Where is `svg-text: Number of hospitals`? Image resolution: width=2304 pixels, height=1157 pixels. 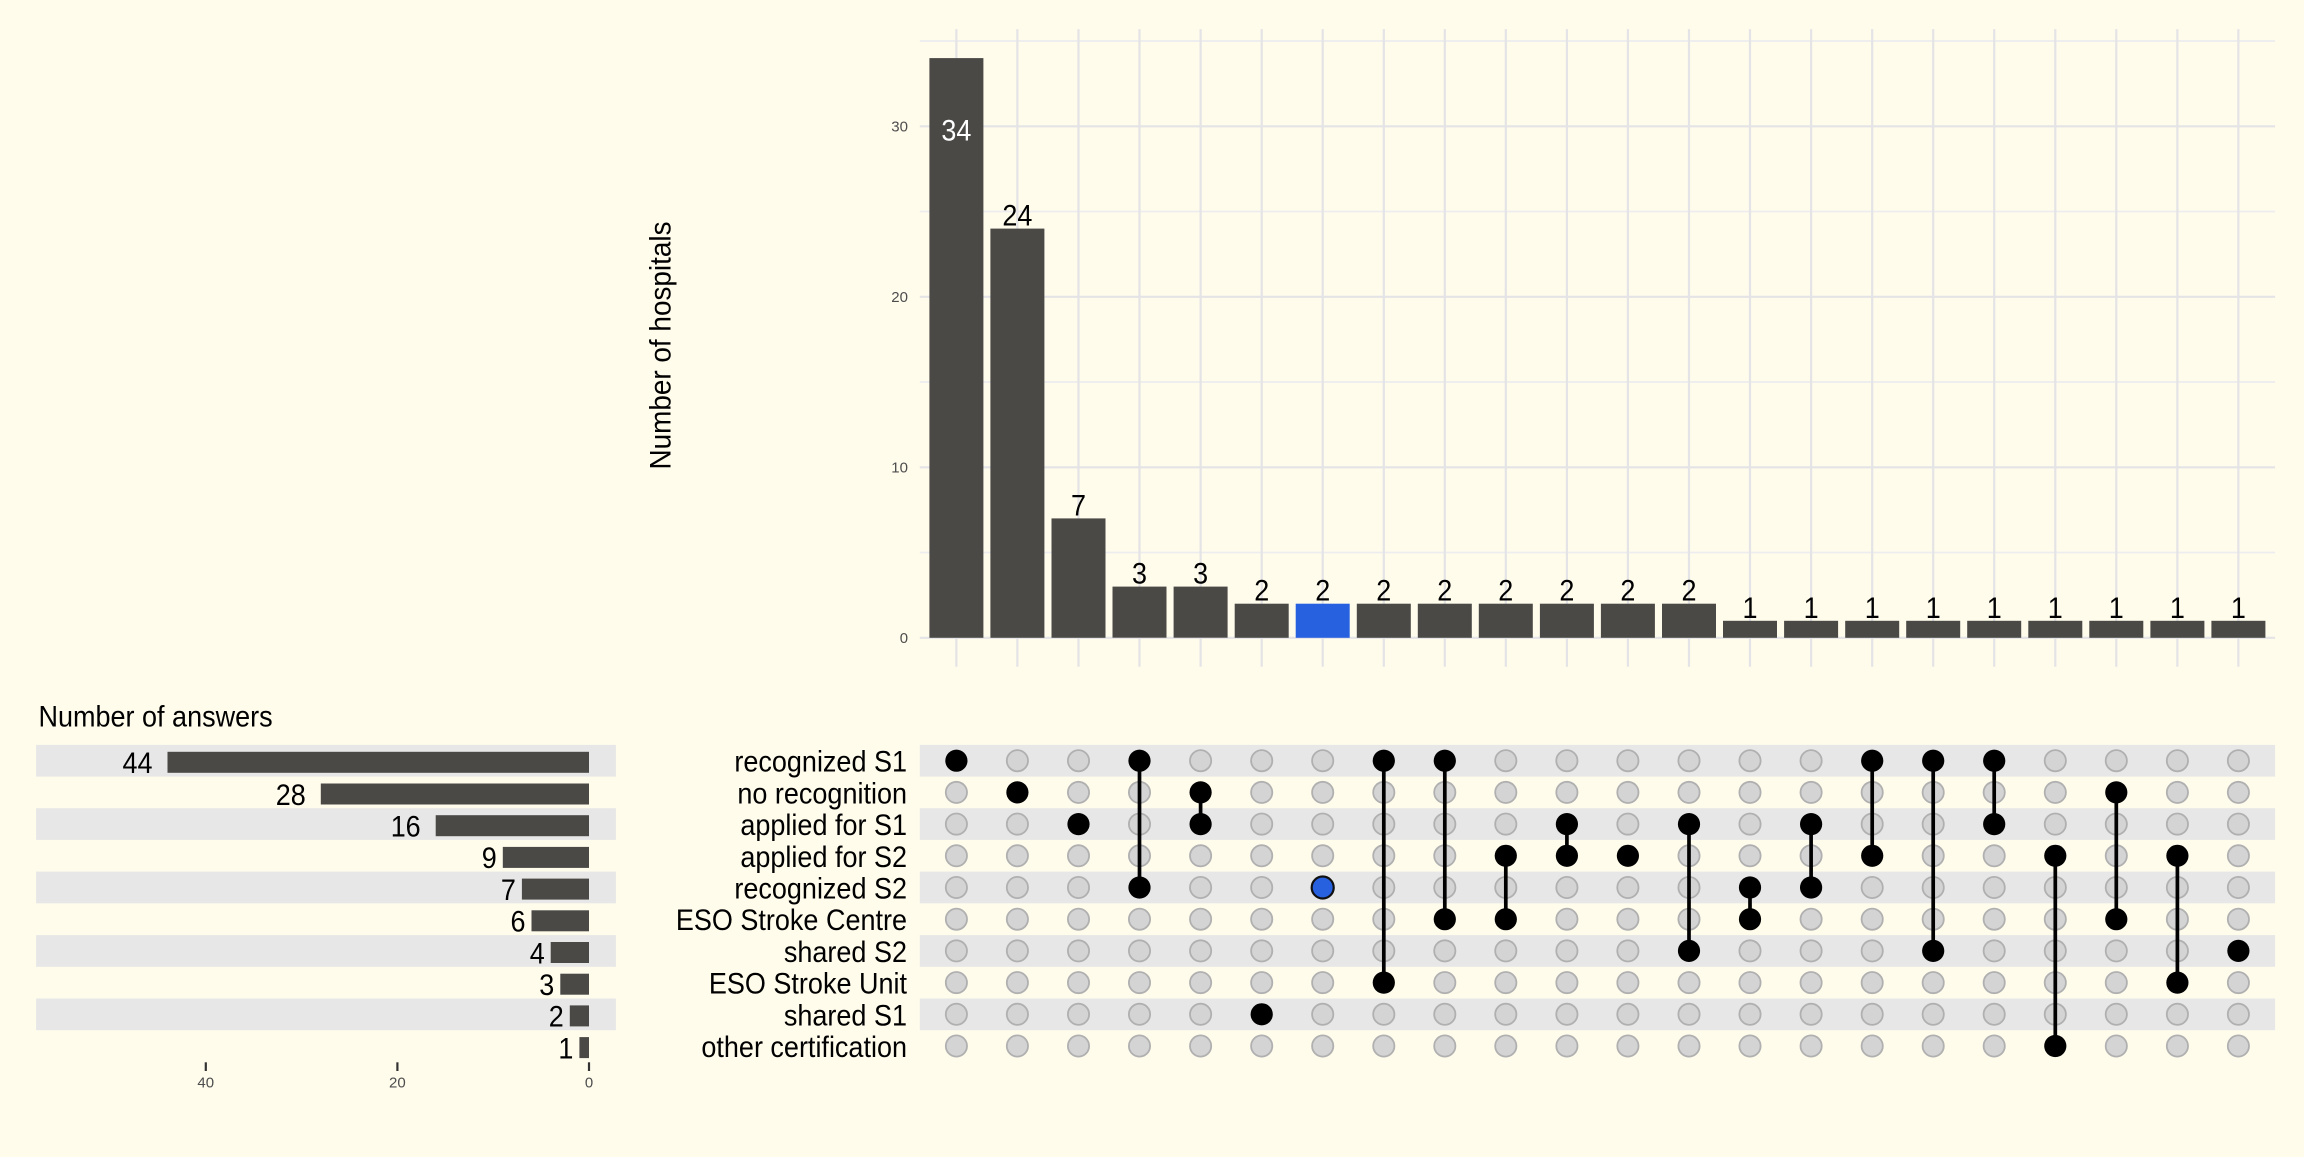 svg-text: Number of hospitals is located at coordinates (661, 345).